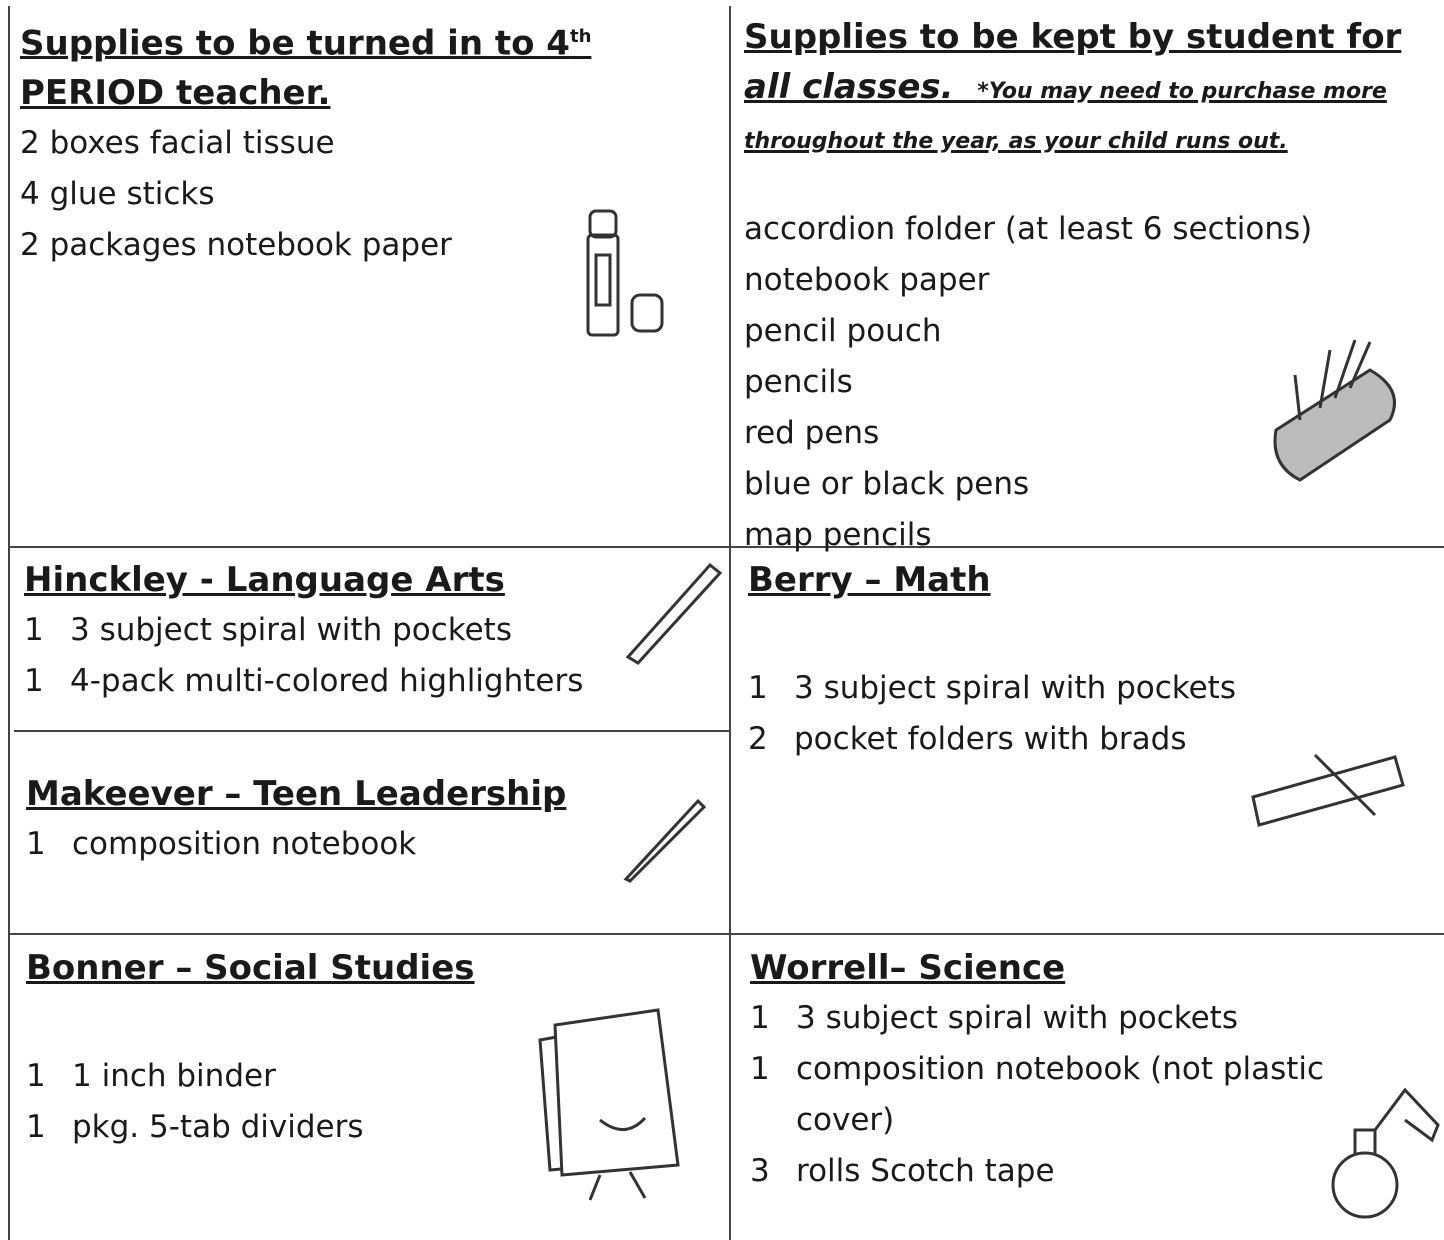  What do you see at coordinates (327, 681) in the screenshot?
I see `item-text: 4-pack multi-colored highlighters` at bounding box center [327, 681].